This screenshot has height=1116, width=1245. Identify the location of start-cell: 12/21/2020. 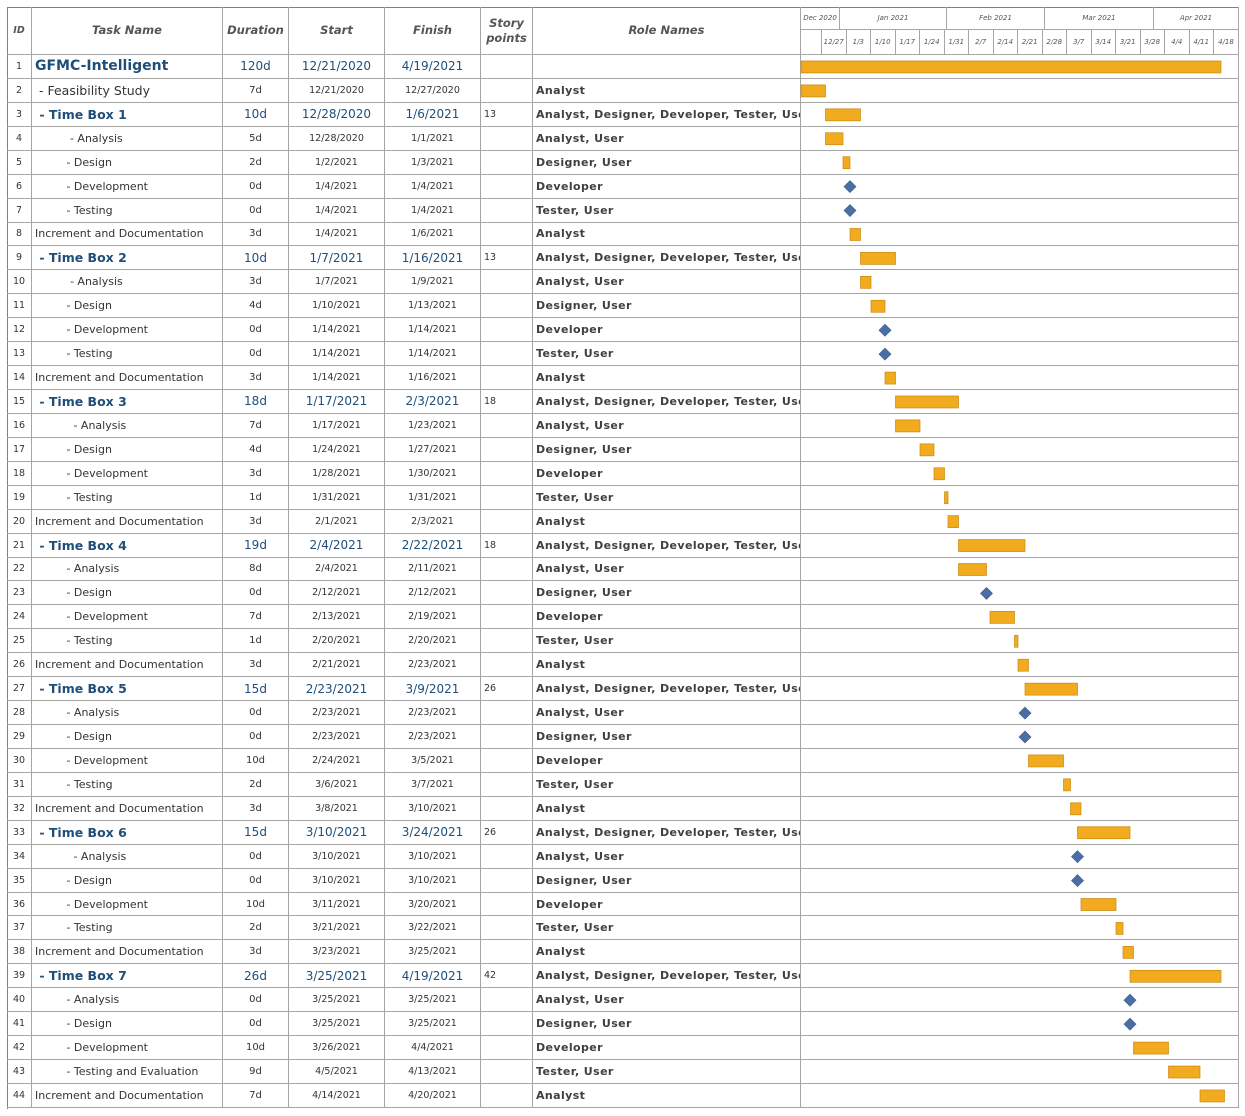
(337, 67).